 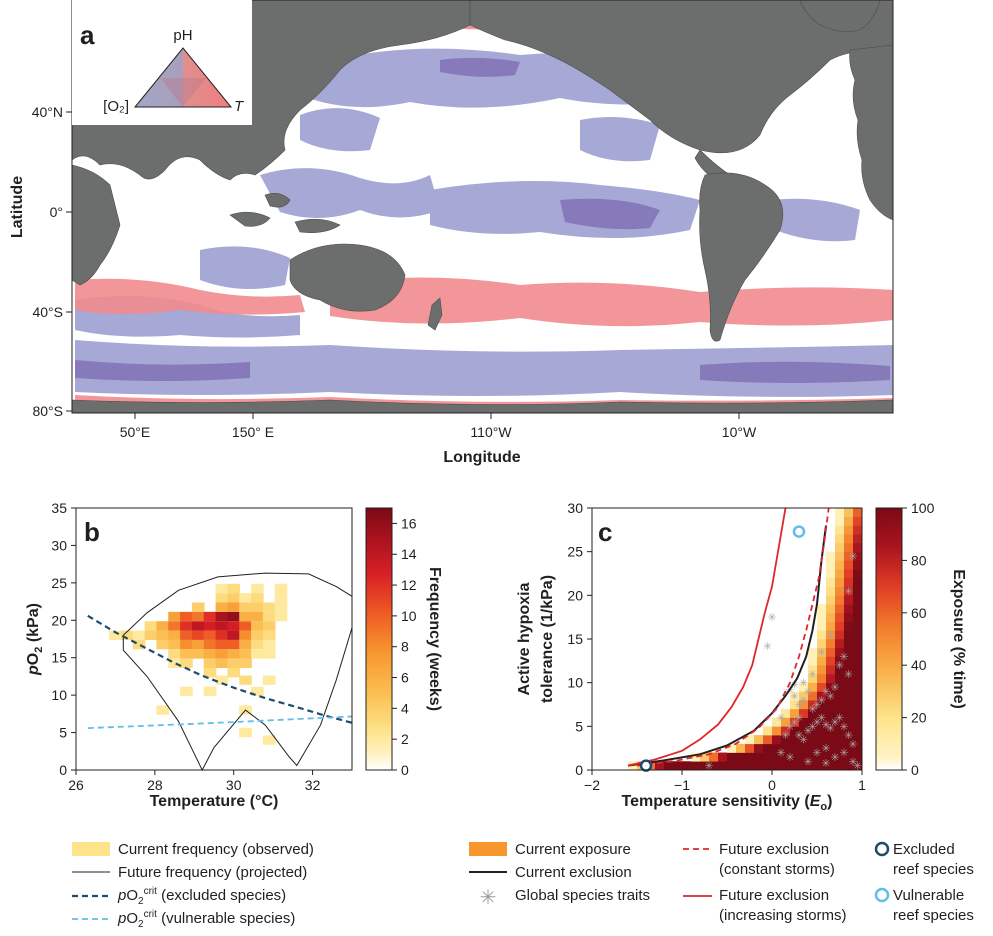 What do you see at coordinates (409, 585) in the screenshot?
I see `panel-b-cbtick-label: 12` at bounding box center [409, 585].